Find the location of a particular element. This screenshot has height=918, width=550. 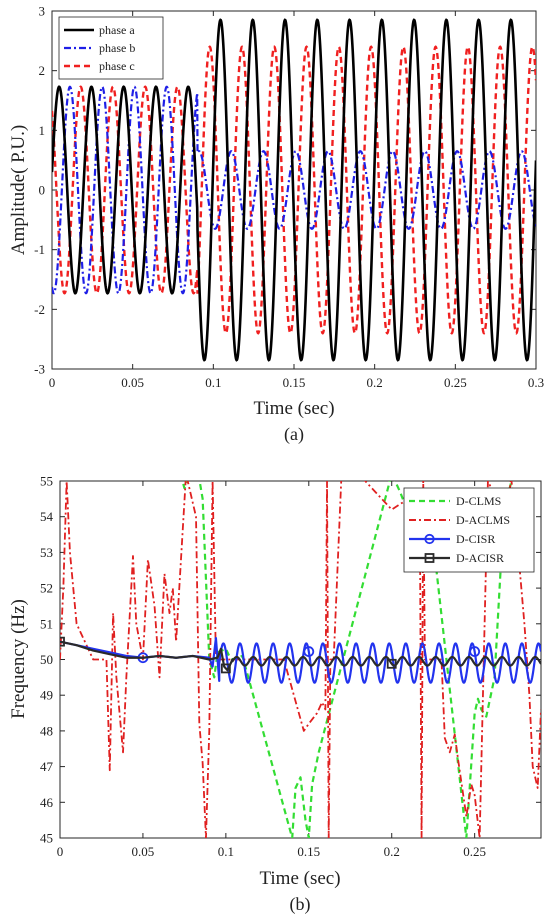

chart-b-ytick-label: 55 is located at coordinates (46, 481).